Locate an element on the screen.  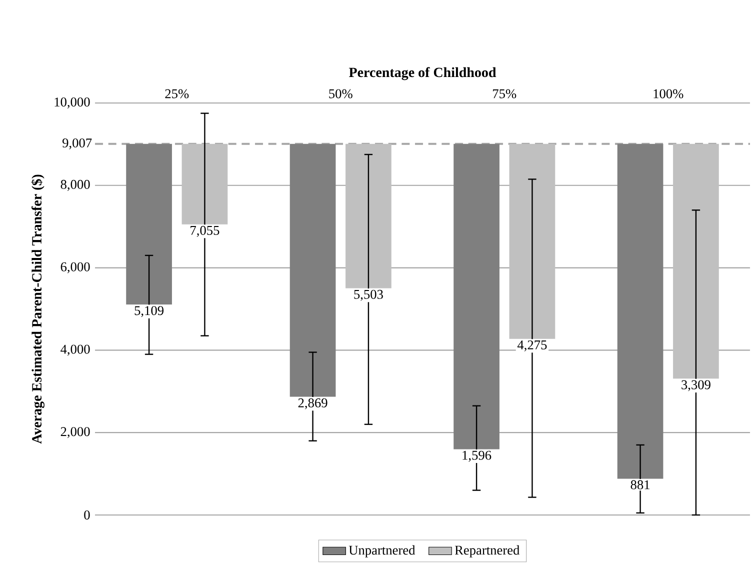
data-label: 5,503 is located at coordinates (368, 295).